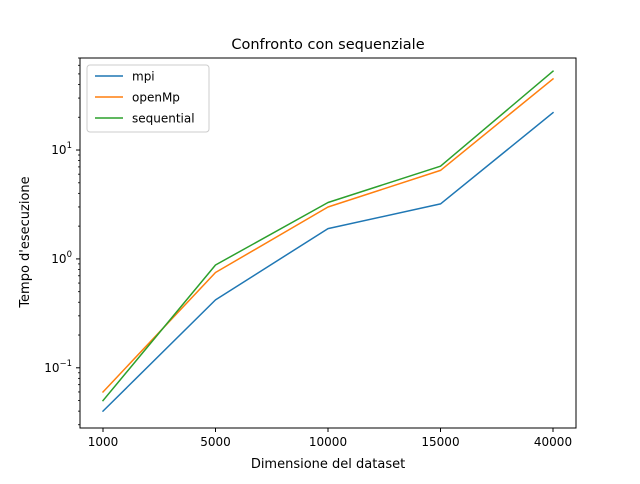 Image resolution: width=640 pixels, height=484 pixels. Describe the element at coordinates (61, 149) in the screenshot. I see `y-tick-label: 10¹` at that location.